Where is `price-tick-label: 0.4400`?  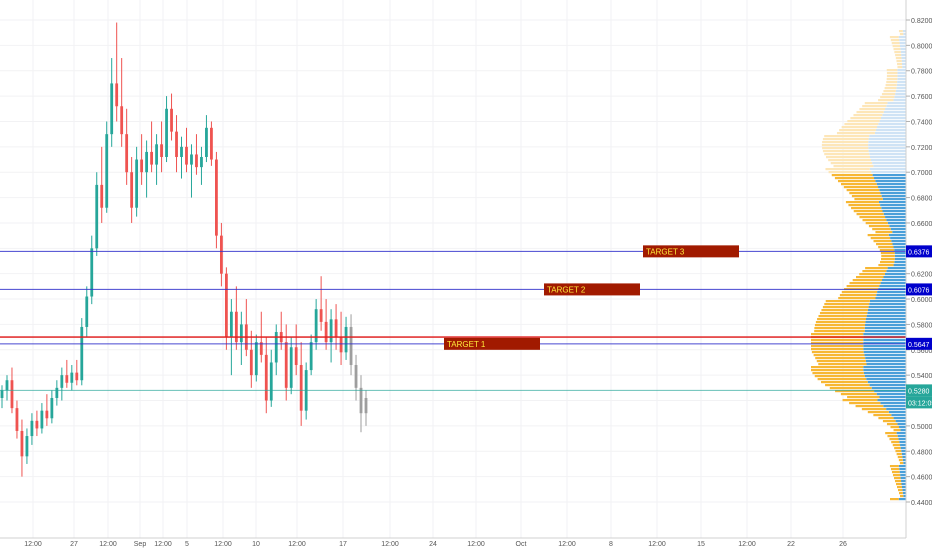
price-tick-label: 0.4400 is located at coordinates (921, 503).